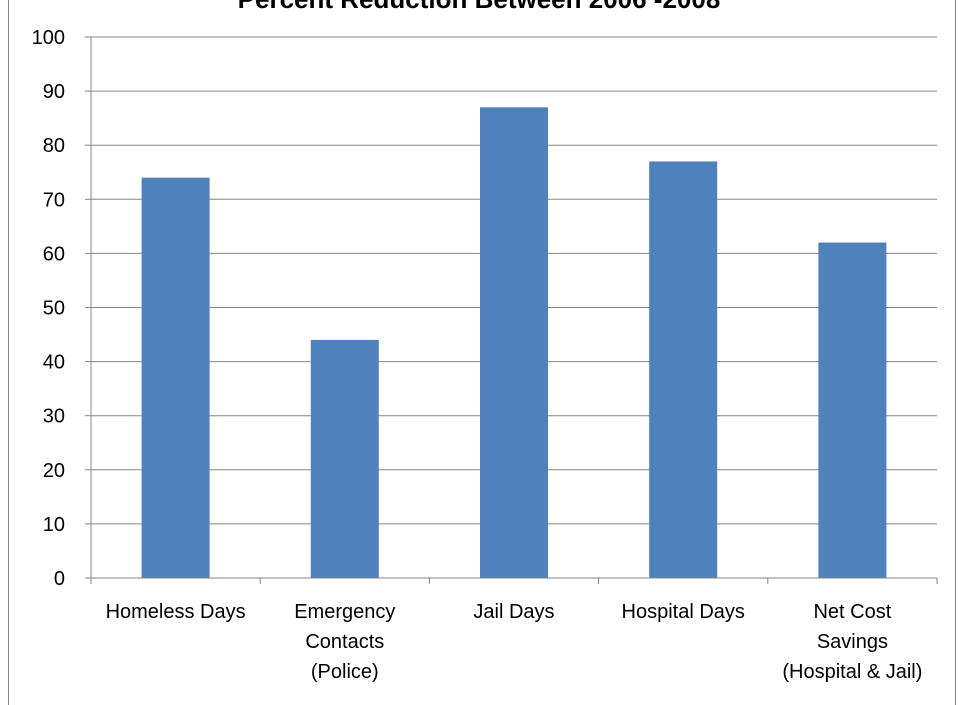 This screenshot has width=958, height=705. What do you see at coordinates (683, 612) in the screenshot?
I see `x-category-label: Hospital Days` at bounding box center [683, 612].